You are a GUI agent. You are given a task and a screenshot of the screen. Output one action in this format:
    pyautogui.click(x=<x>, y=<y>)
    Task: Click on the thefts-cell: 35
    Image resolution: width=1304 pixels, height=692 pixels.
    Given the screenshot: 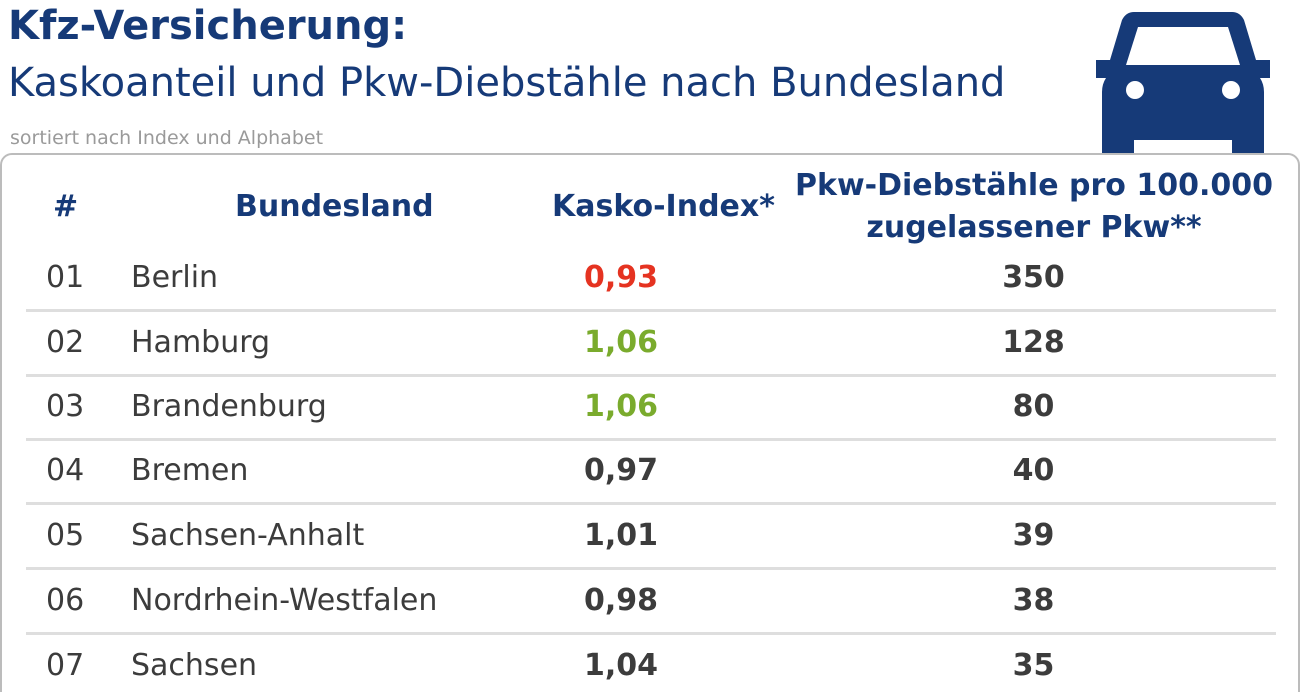 What is the action you would take?
    pyautogui.click(x=1033, y=665)
    